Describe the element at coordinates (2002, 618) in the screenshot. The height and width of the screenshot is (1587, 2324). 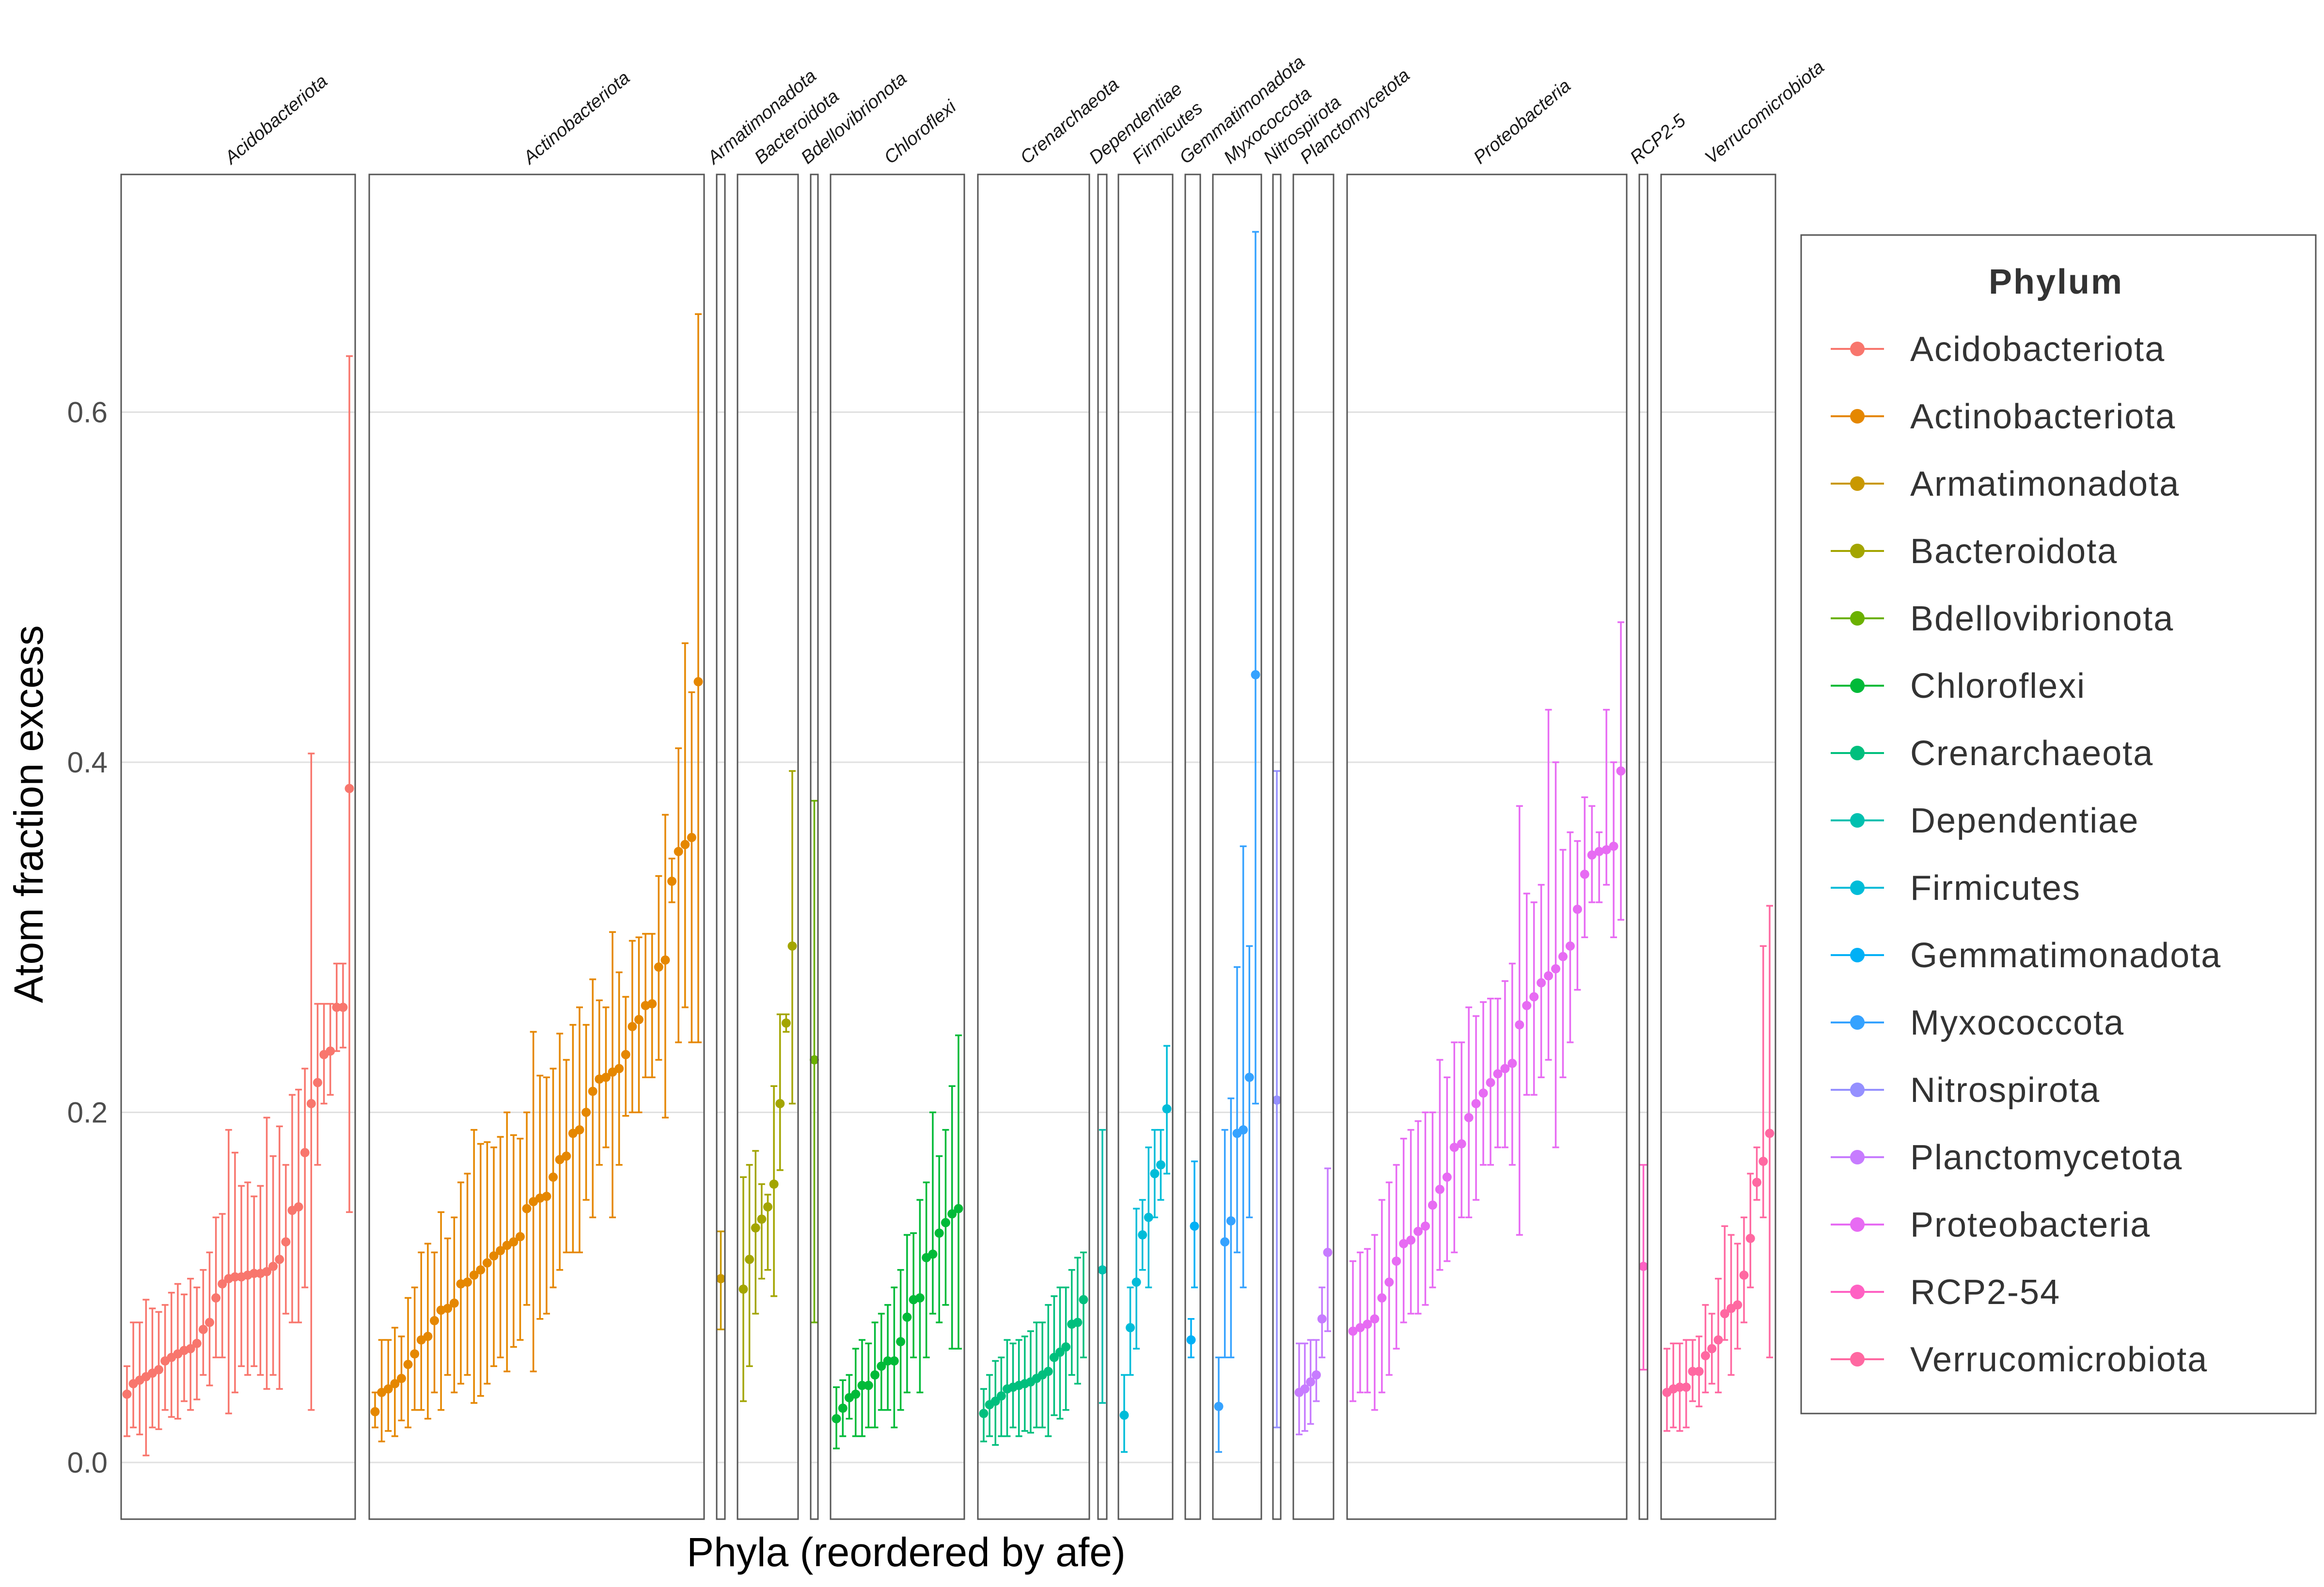
I see `legend-entry: Bdellovibrionota` at that location.